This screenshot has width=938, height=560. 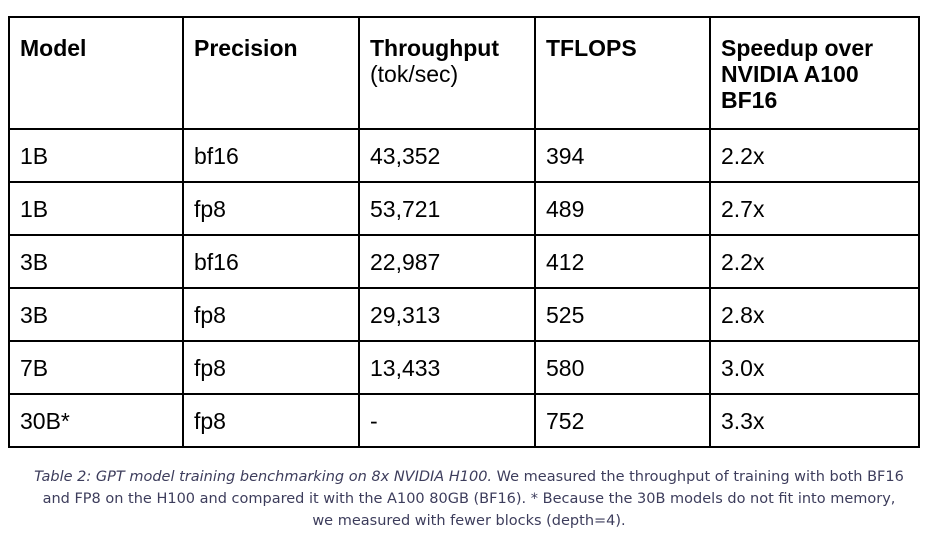 I want to click on cell-tflops: 580, so click(x=622, y=367).